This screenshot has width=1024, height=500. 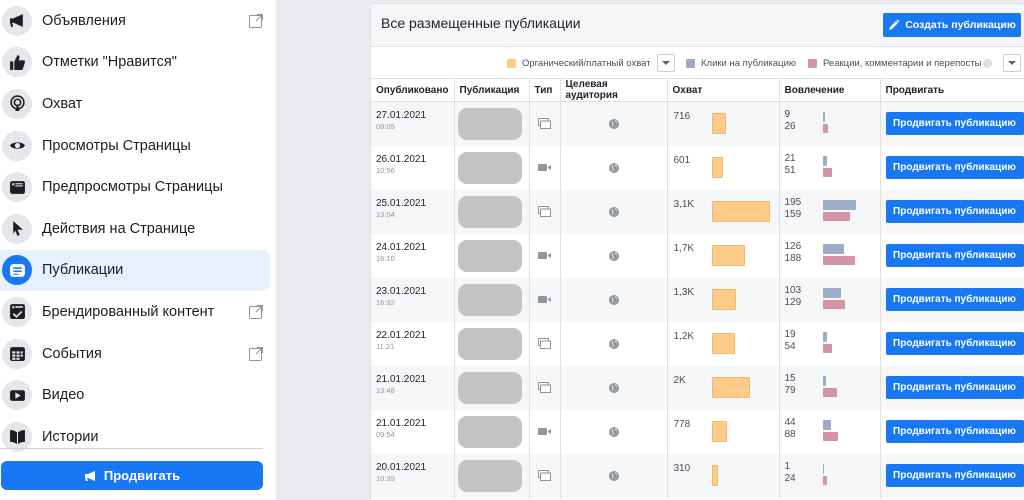 What do you see at coordinates (385, 258) in the screenshot?
I see `publish-time: 16:10` at bounding box center [385, 258].